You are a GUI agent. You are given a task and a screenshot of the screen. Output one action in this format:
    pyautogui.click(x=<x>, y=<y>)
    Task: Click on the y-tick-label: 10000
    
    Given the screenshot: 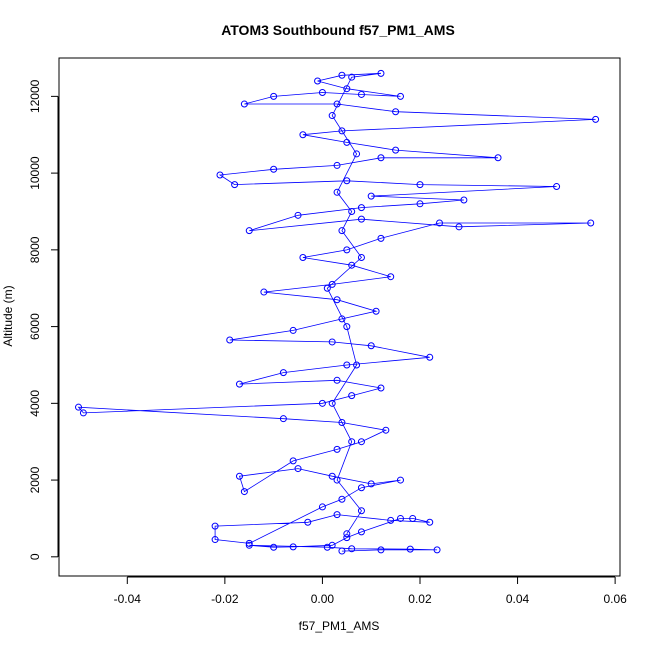 What is the action you would take?
    pyautogui.click(x=35, y=173)
    